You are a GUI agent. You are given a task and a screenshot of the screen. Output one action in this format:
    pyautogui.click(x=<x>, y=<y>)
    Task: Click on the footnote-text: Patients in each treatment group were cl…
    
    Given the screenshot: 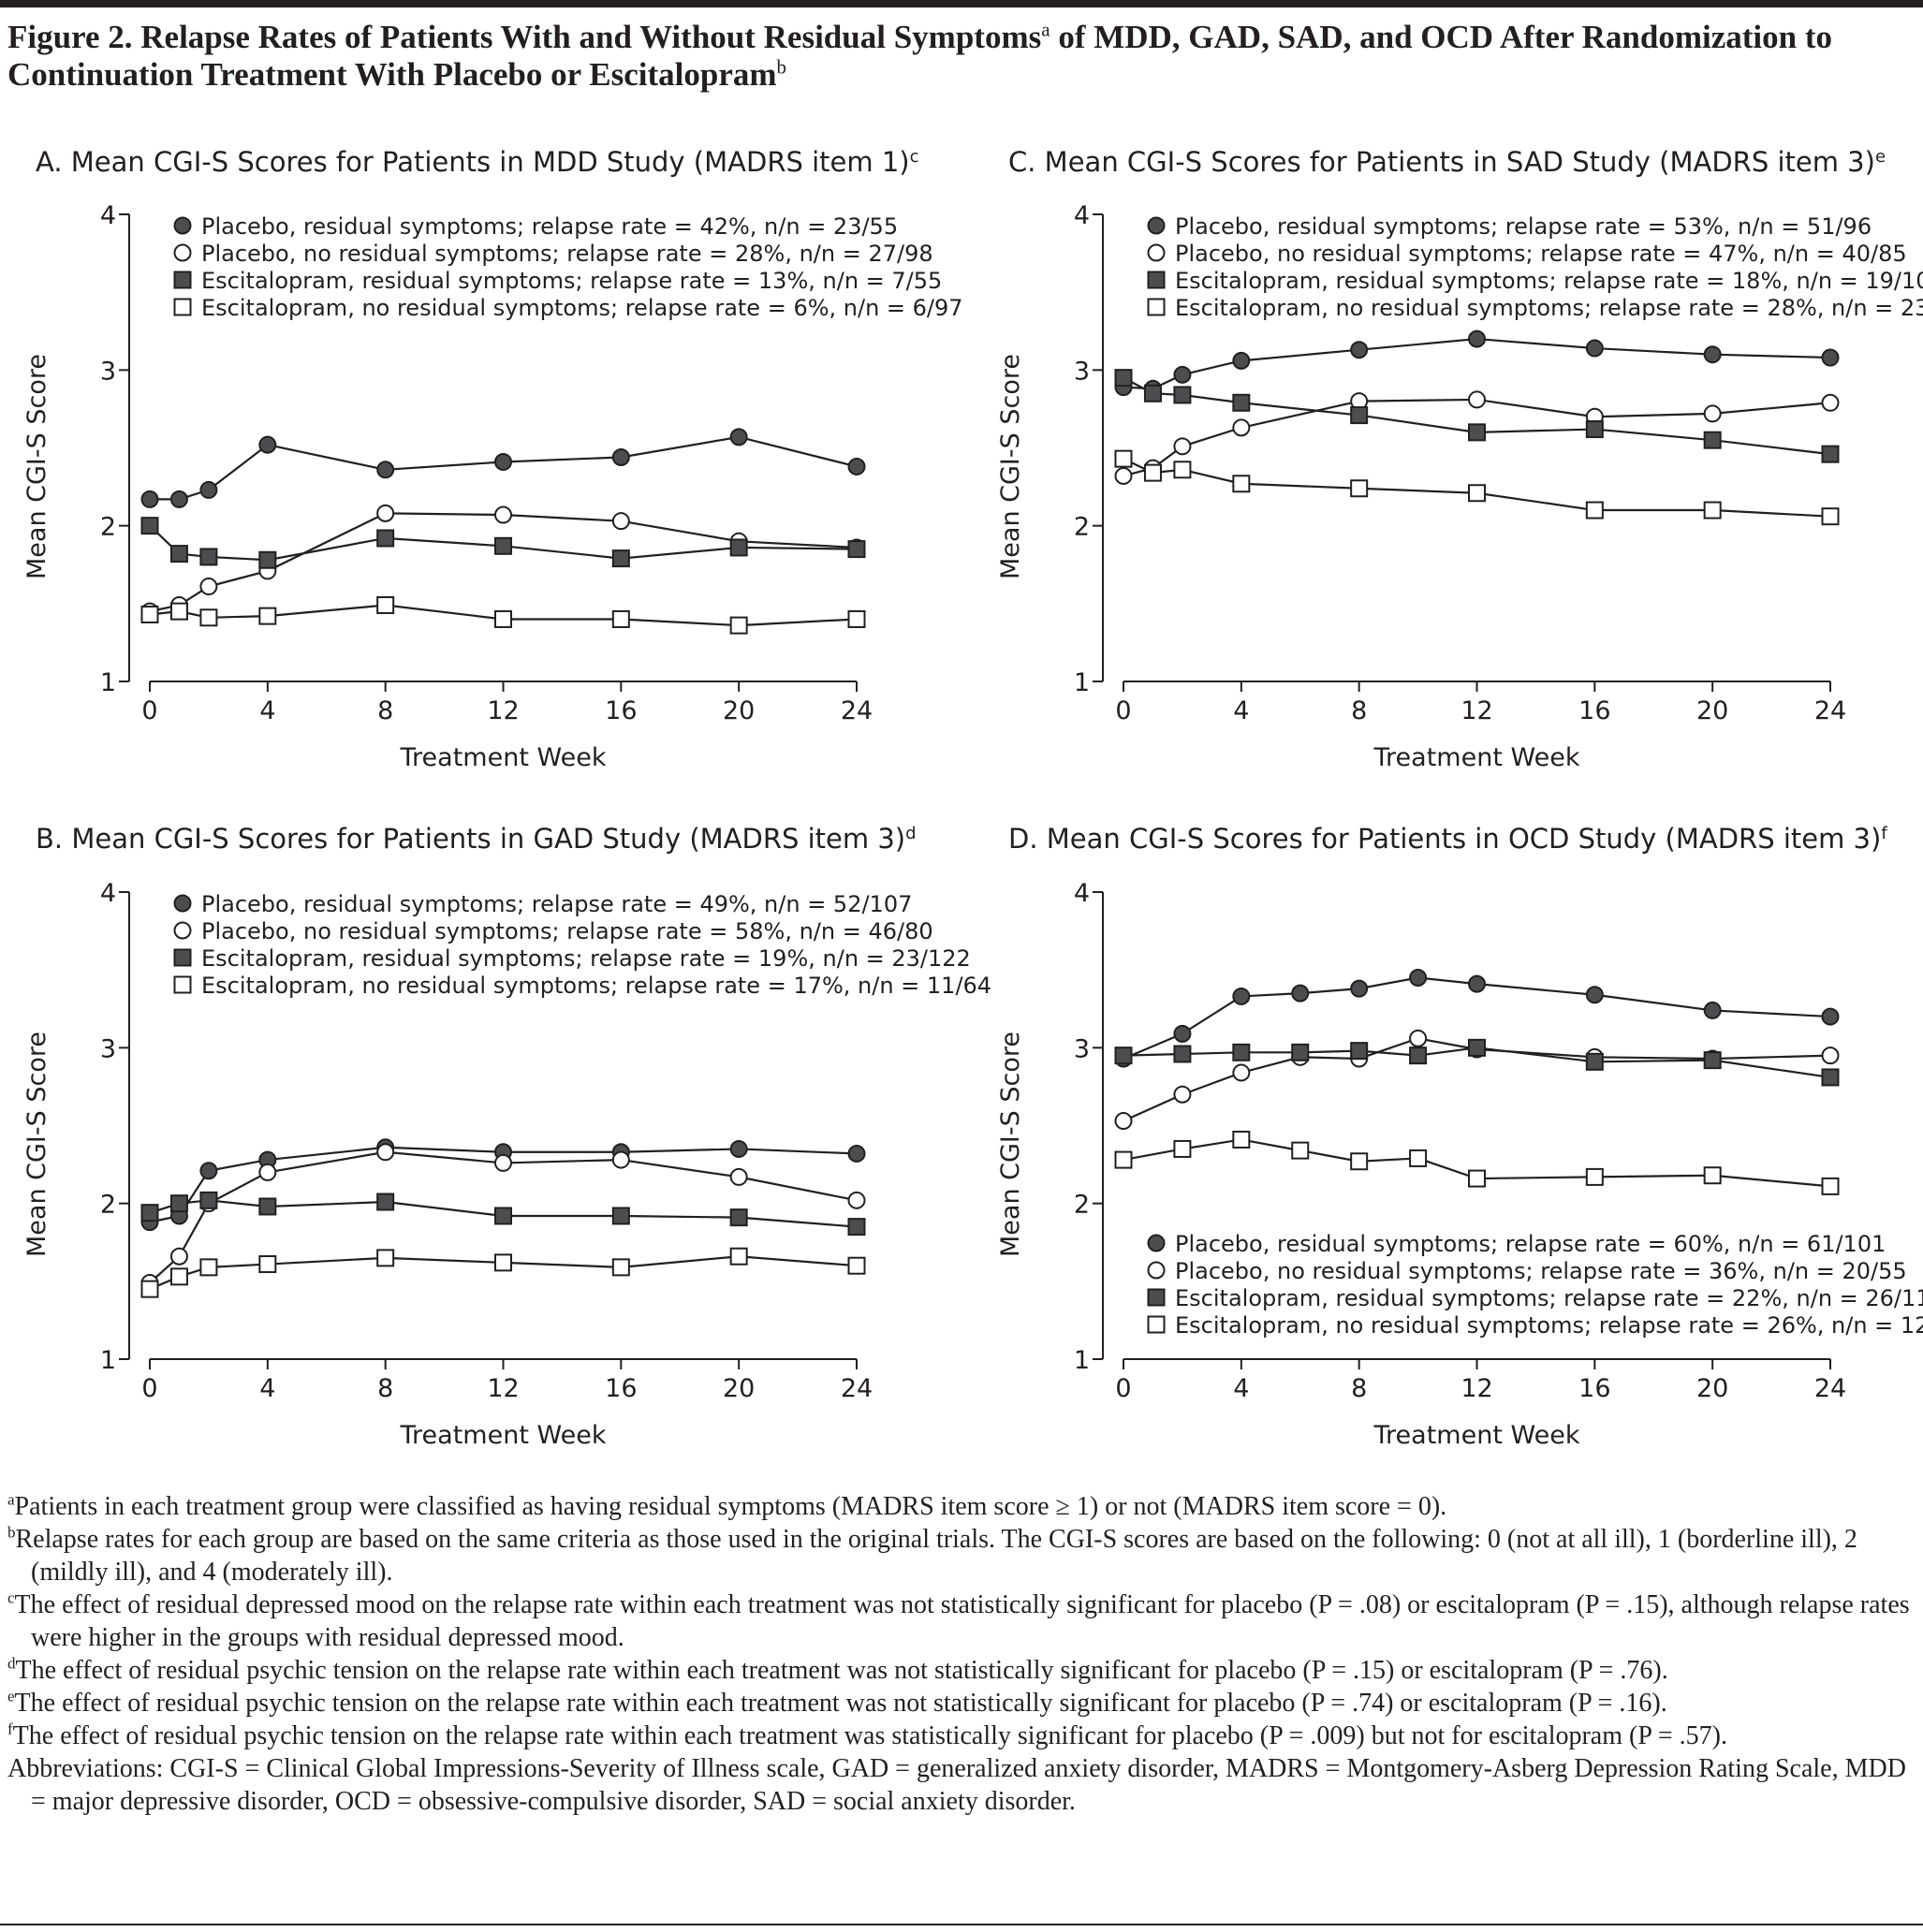 What is the action you would take?
    pyautogui.click(x=730, y=1507)
    